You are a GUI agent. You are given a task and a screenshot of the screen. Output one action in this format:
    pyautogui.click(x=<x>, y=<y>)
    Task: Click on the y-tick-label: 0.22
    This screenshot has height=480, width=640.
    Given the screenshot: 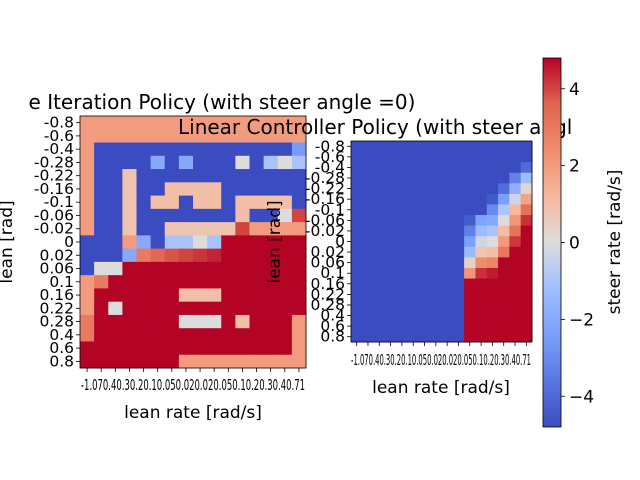 What is the action you would take?
    pyautogui.click(x=327, y=294)
    